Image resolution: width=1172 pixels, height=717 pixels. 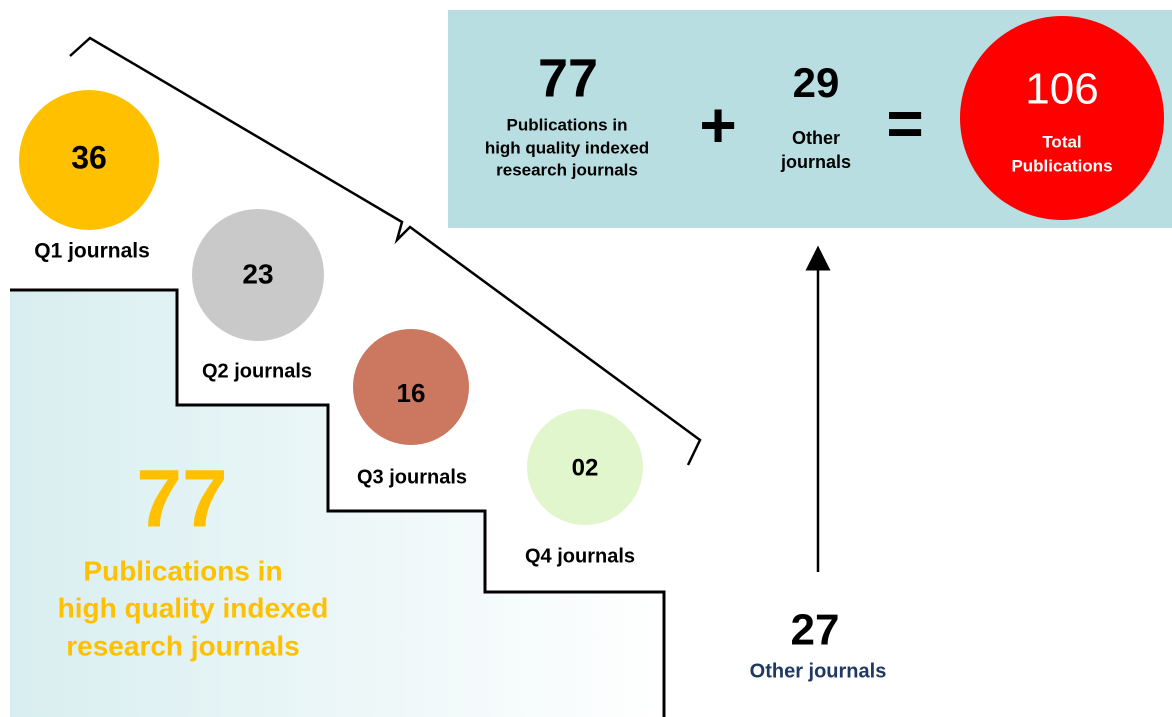 What do you see at coordinates (815, 162) in the screenshot?
I see `other-line: journals` at bounding box center [815, 162].